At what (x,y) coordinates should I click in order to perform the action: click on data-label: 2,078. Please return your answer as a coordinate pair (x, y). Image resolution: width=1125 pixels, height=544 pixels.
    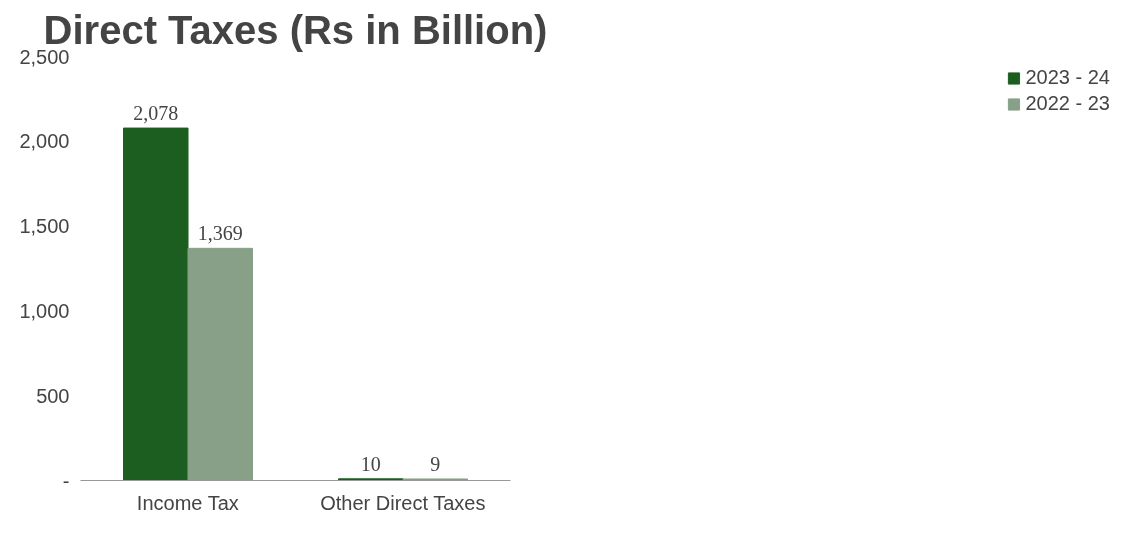
    Looking at the image, I should click on (156, 113).